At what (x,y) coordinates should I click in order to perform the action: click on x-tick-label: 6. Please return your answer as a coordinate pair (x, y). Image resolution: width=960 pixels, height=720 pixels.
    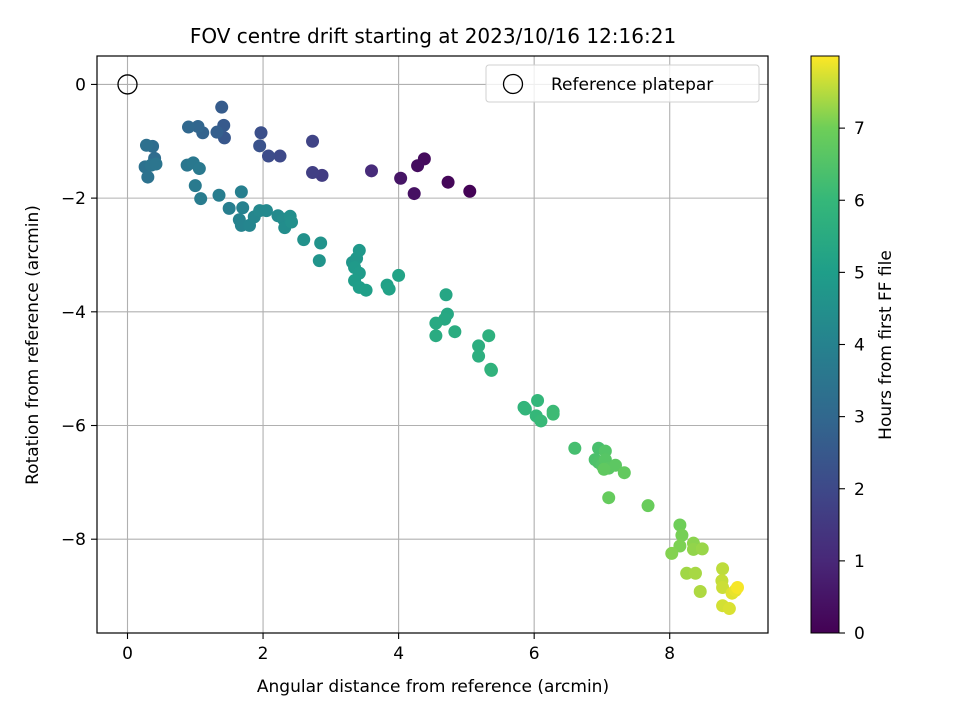
    Looking at the image, I should click on (534, 654).